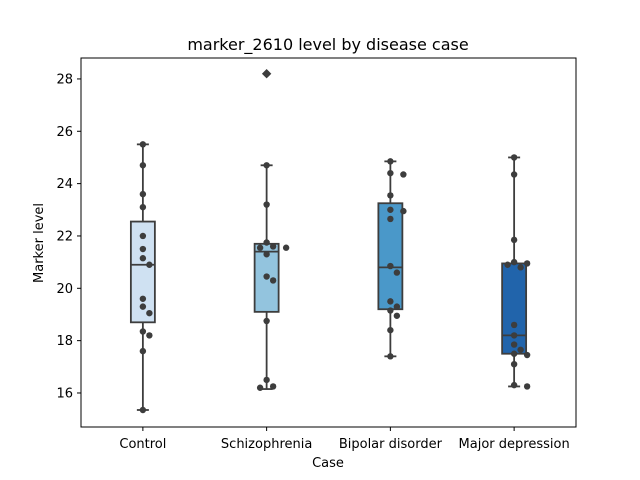  I want to click on y-tick-label: 18, so click(64, 341).